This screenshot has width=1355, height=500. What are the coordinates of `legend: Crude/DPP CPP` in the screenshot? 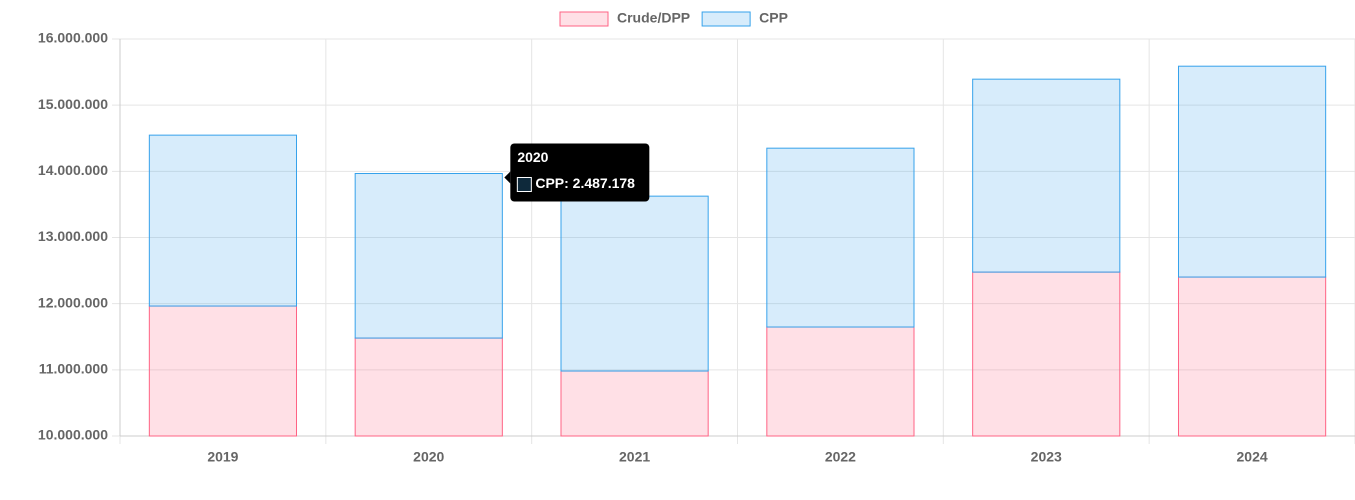 It's located at (673, 18).